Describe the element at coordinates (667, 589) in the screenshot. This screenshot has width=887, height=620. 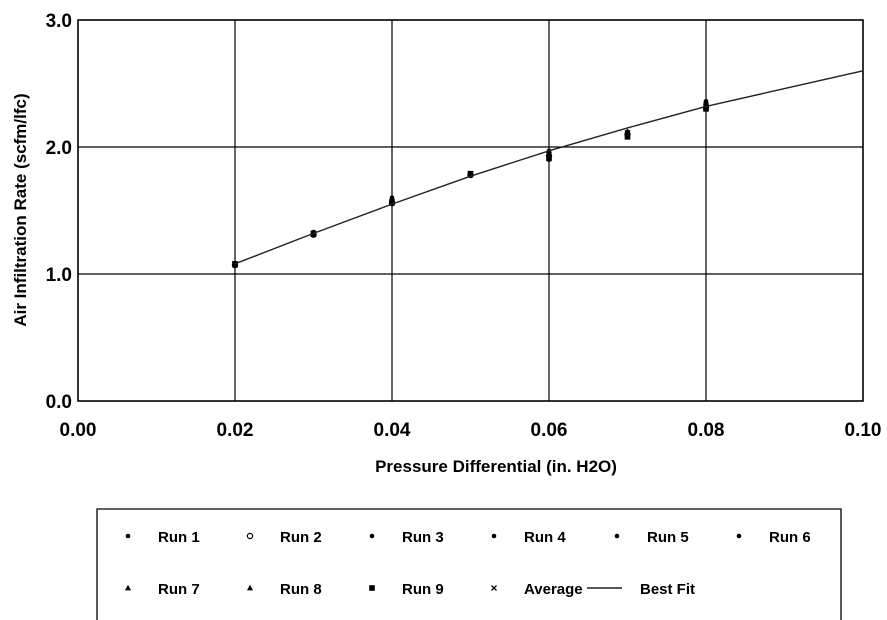
I see `legend-label-best-fit: Best Fit` at that location.